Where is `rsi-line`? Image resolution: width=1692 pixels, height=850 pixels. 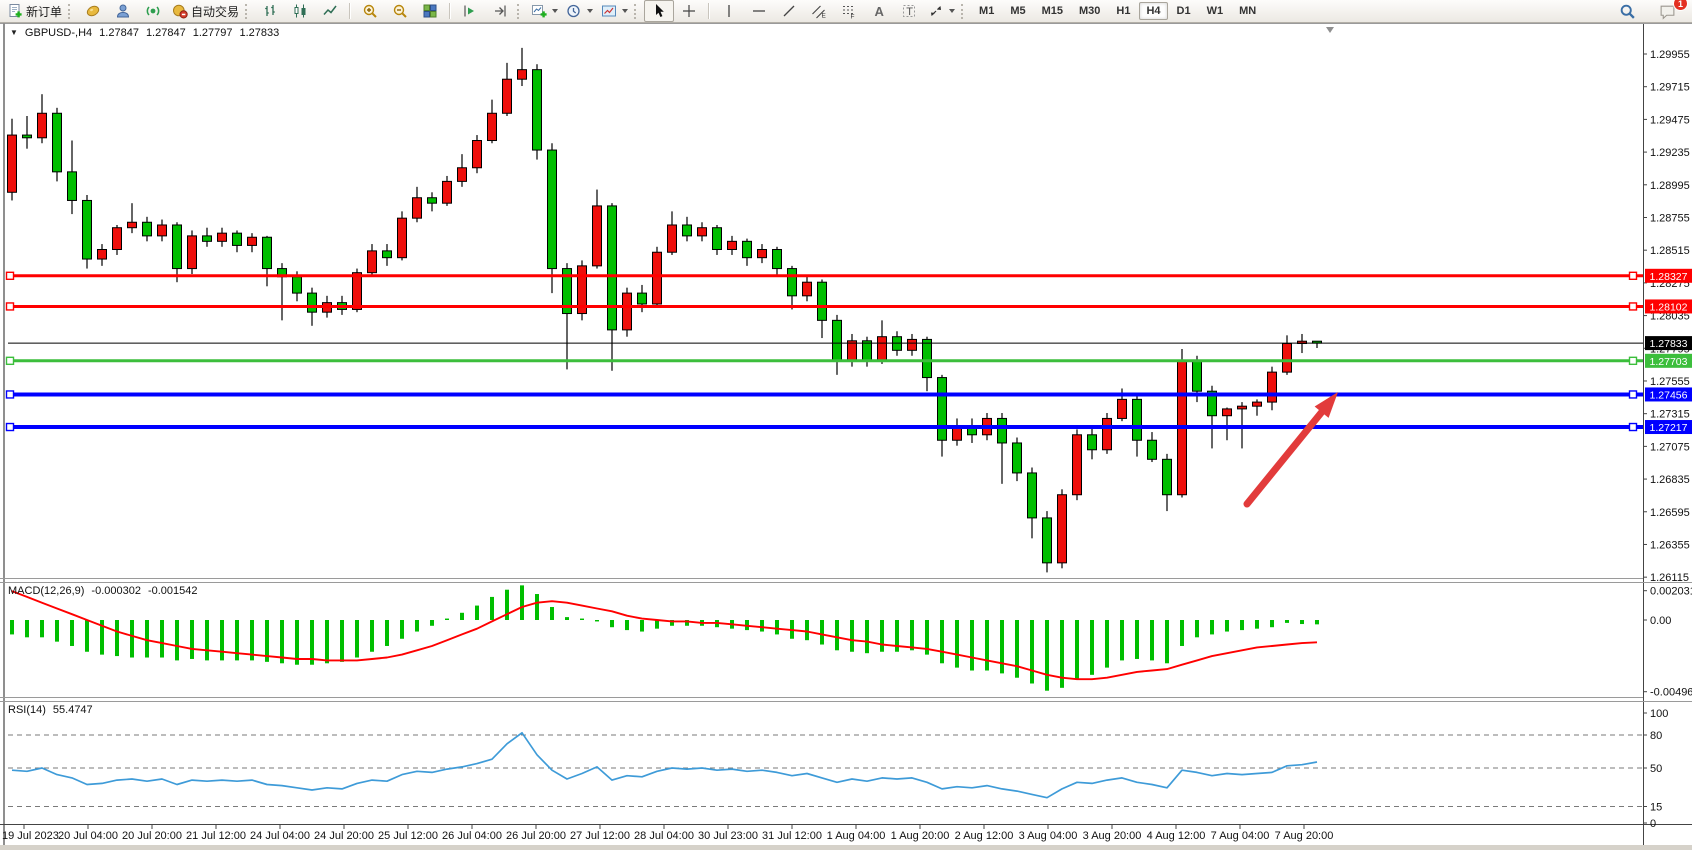 rsi-line is located at coordinates (664, 765).